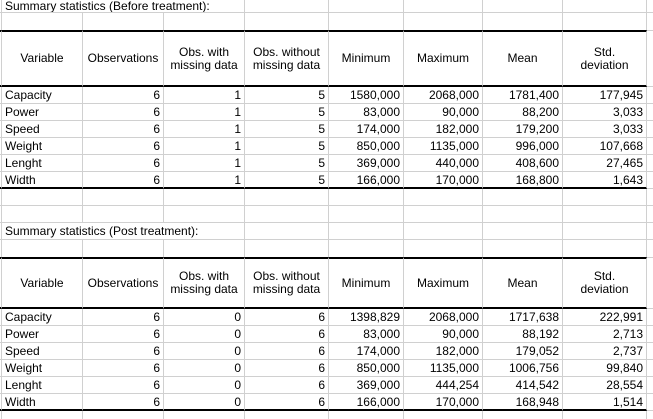 Image resolution: width=653 pixels, height=419 pixels. What do you see at coordinates (123, 58) in the screenshot?
I see `col-header-observations: Observations` at bounding box center [123, 58].